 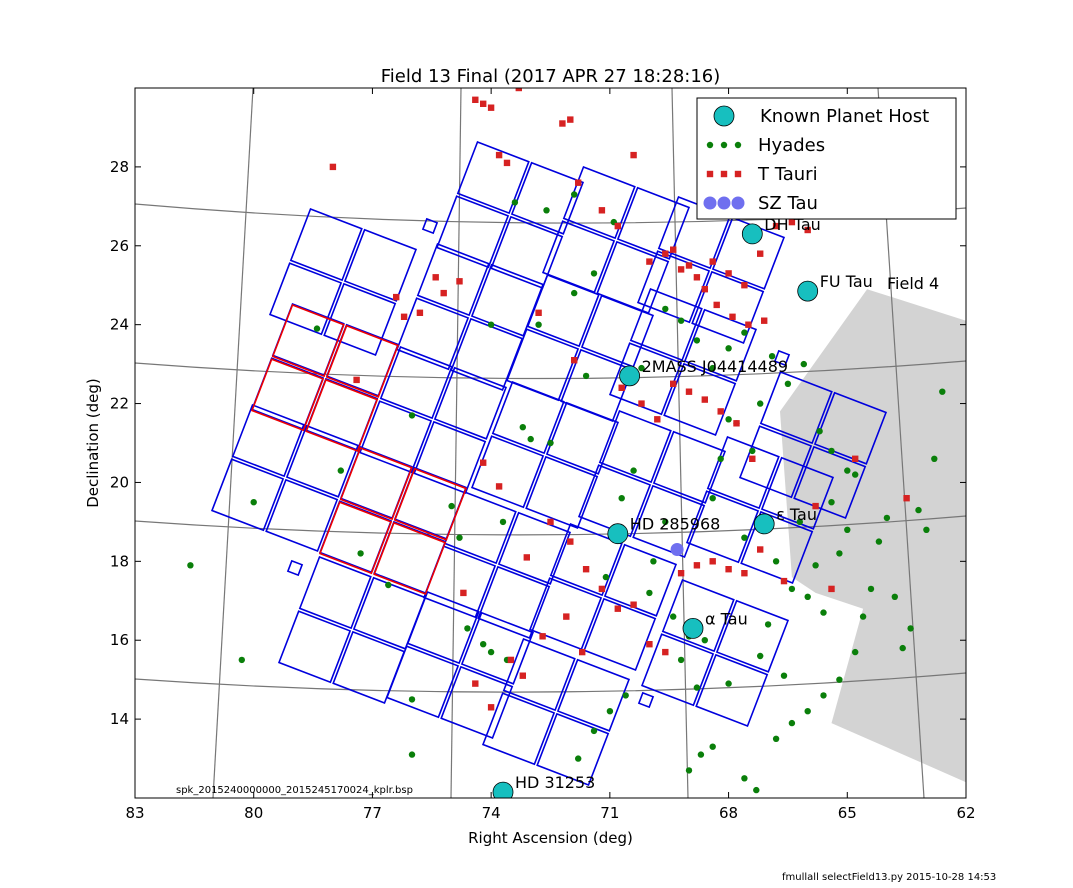 What do you see at coordinates (253, 813) in the screenshot?
I see `x-tick-label: 80` at bounding box center [253, 813].